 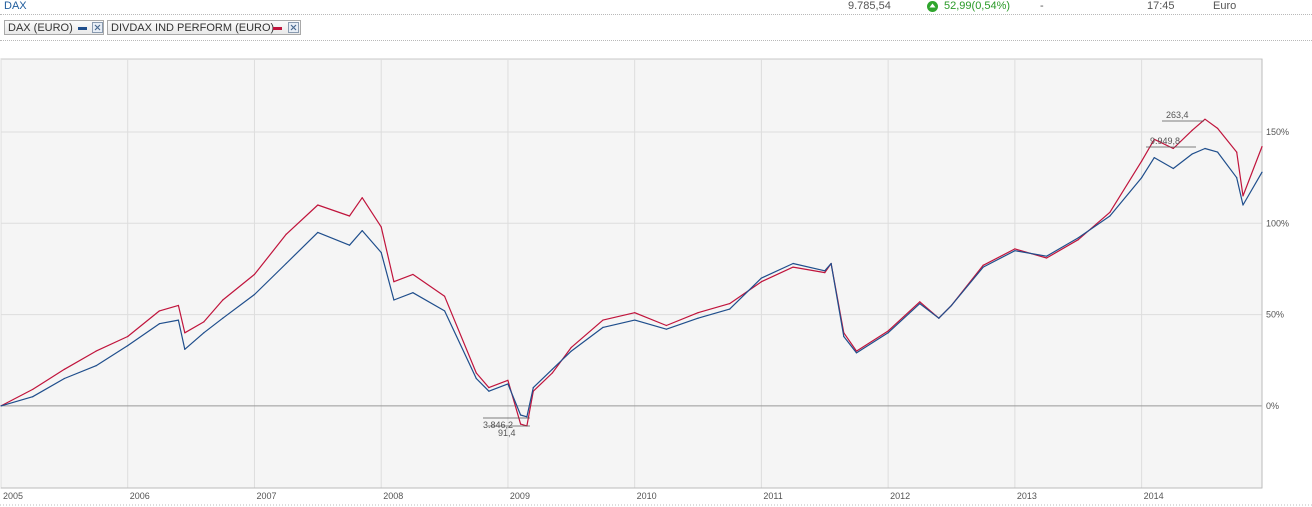 I want to click on x-tick-label: 2012, so click(x=900, y=496).